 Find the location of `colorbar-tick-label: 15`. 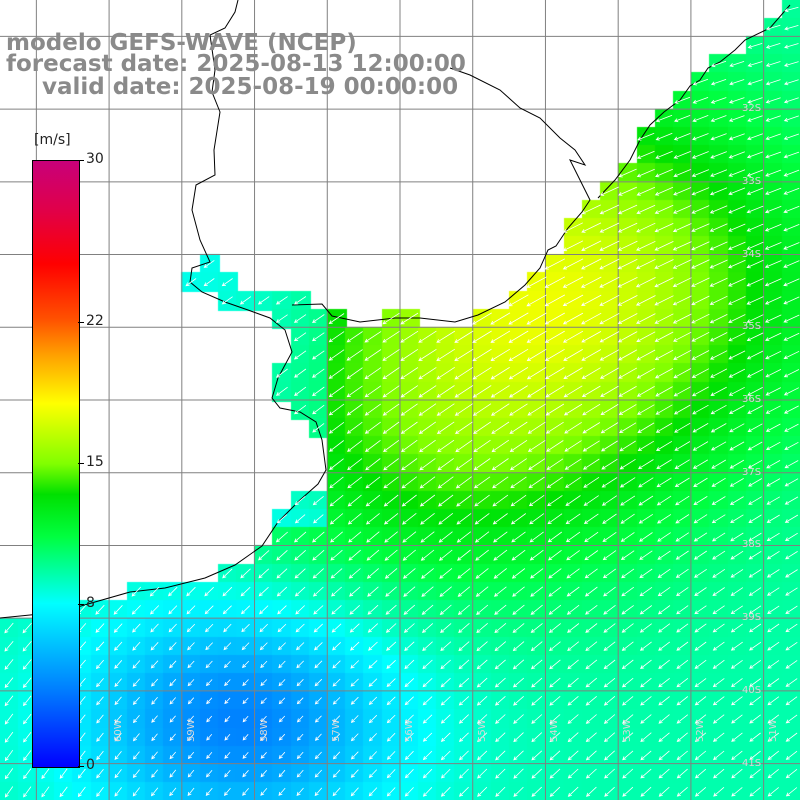

colorbar-tick-label: 15 is located at coordinates (95, 462).